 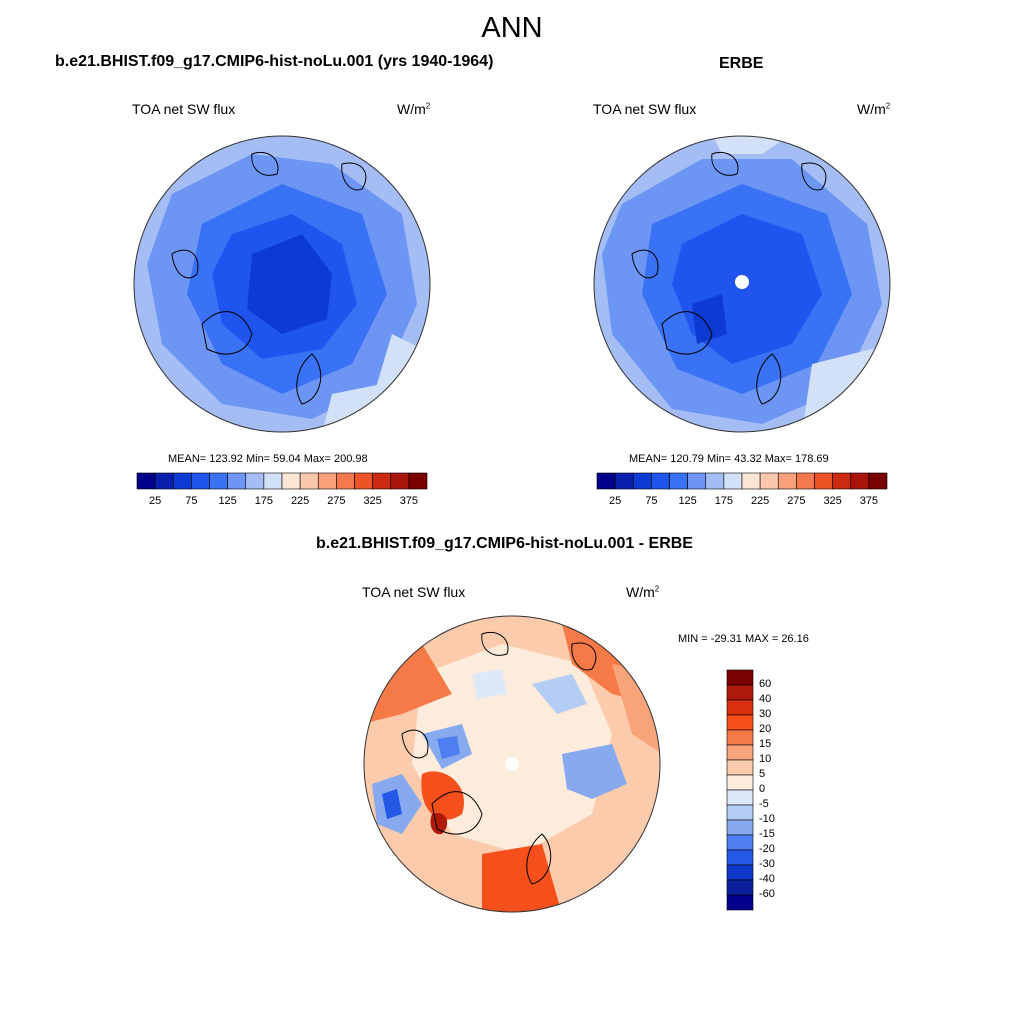 What do you see at coordinates (765, 684) in the screenshot?
I see `colorbar-tick-label: 60` at bounding box center [765, 684].